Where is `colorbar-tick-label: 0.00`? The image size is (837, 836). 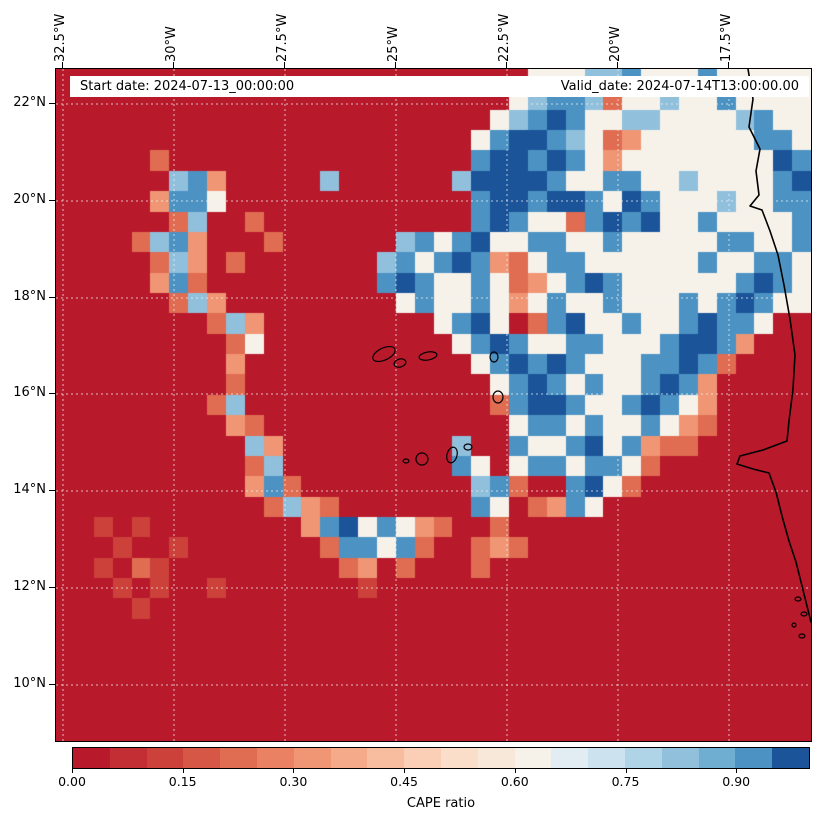 colorbar-tick-label: 0.00 is located at coordinates (72, 781).